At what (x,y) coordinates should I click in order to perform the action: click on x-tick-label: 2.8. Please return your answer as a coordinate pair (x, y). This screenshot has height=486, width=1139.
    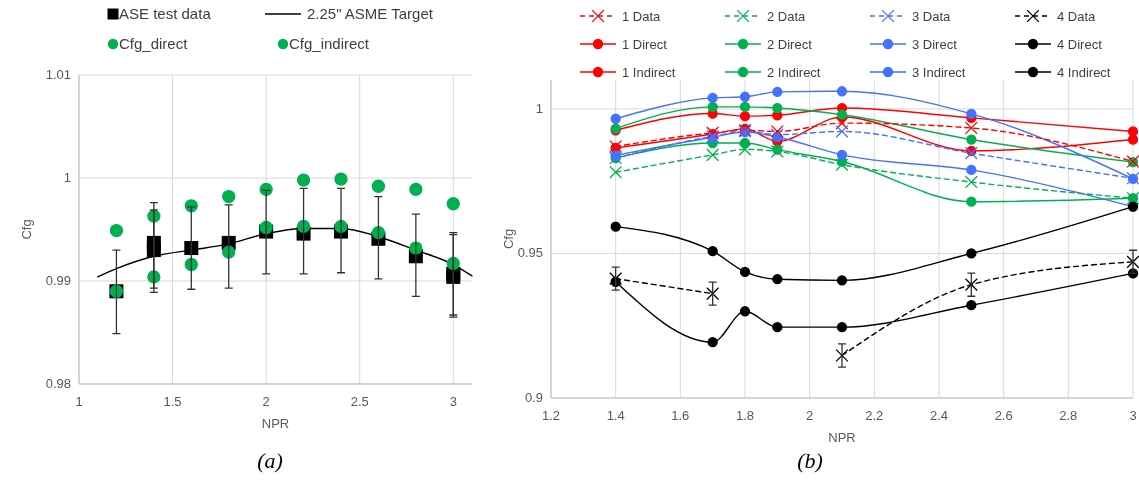
    Looking at the image, I should click on (1068, 415).